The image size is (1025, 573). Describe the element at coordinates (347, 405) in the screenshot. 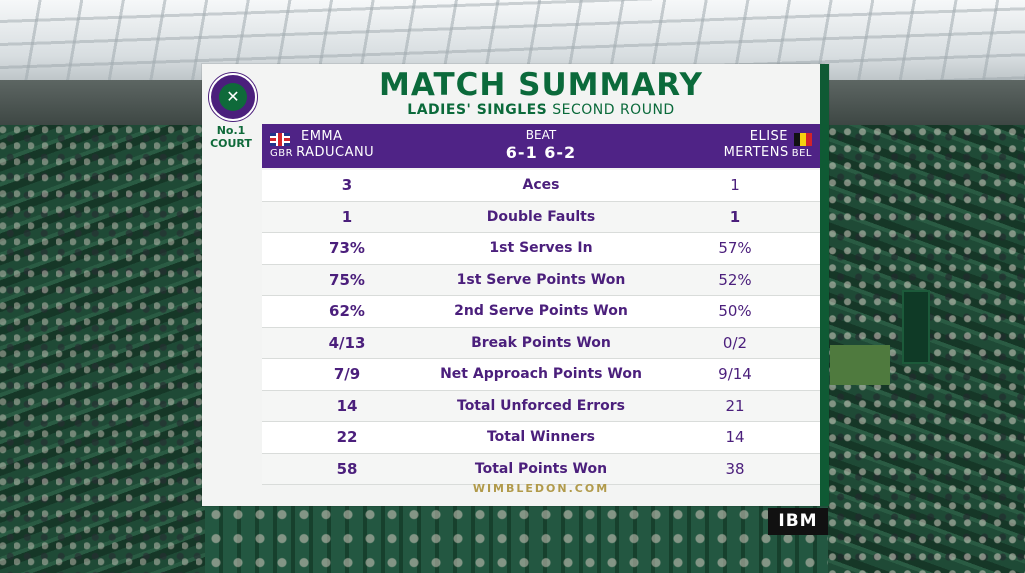

I see `stat-p1-value: 14` at that location.